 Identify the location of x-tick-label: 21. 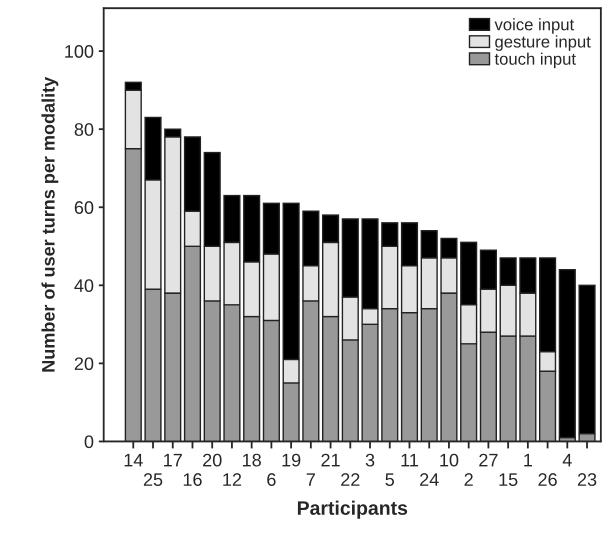
(330, 460).